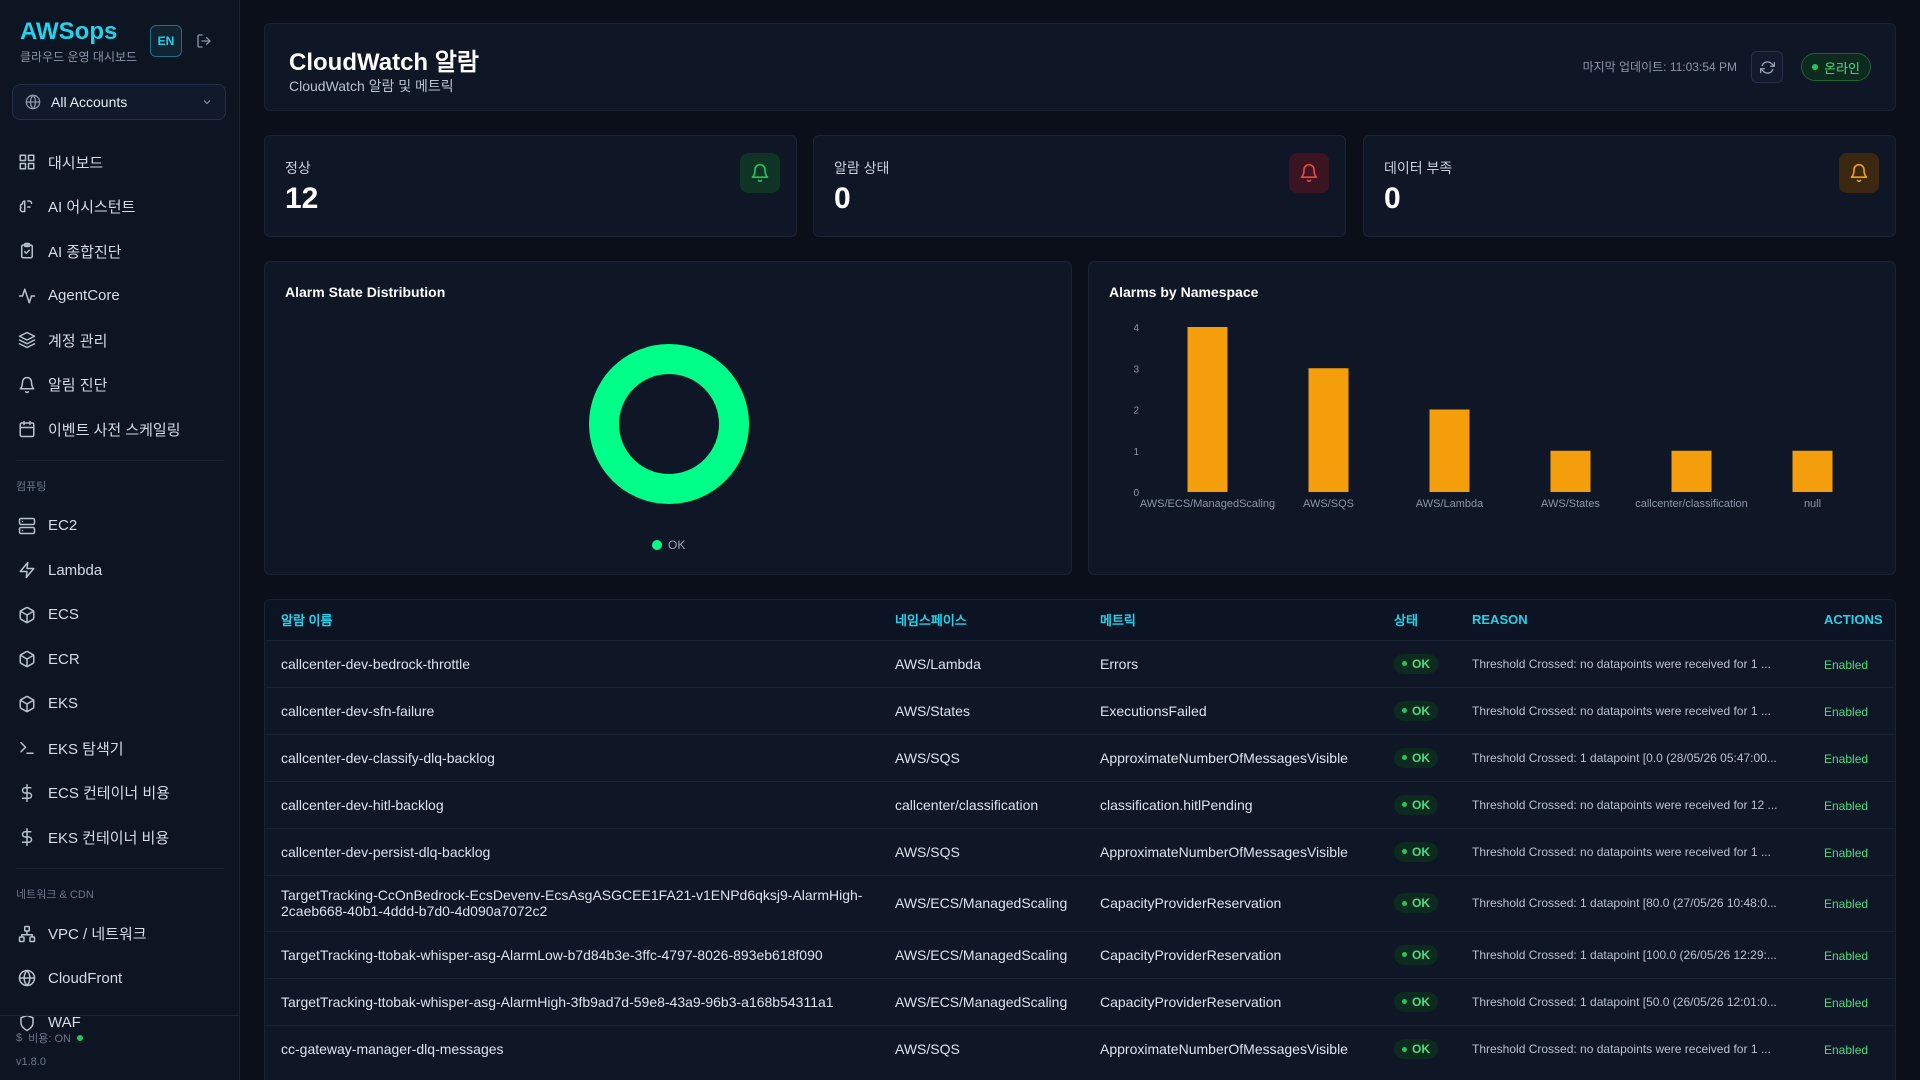 This screenshot has width=1920, height=1080. Describe the element at coordinates (75, 570) in the screenshot. I see `sidebar-item-label: Lambda` at that location.